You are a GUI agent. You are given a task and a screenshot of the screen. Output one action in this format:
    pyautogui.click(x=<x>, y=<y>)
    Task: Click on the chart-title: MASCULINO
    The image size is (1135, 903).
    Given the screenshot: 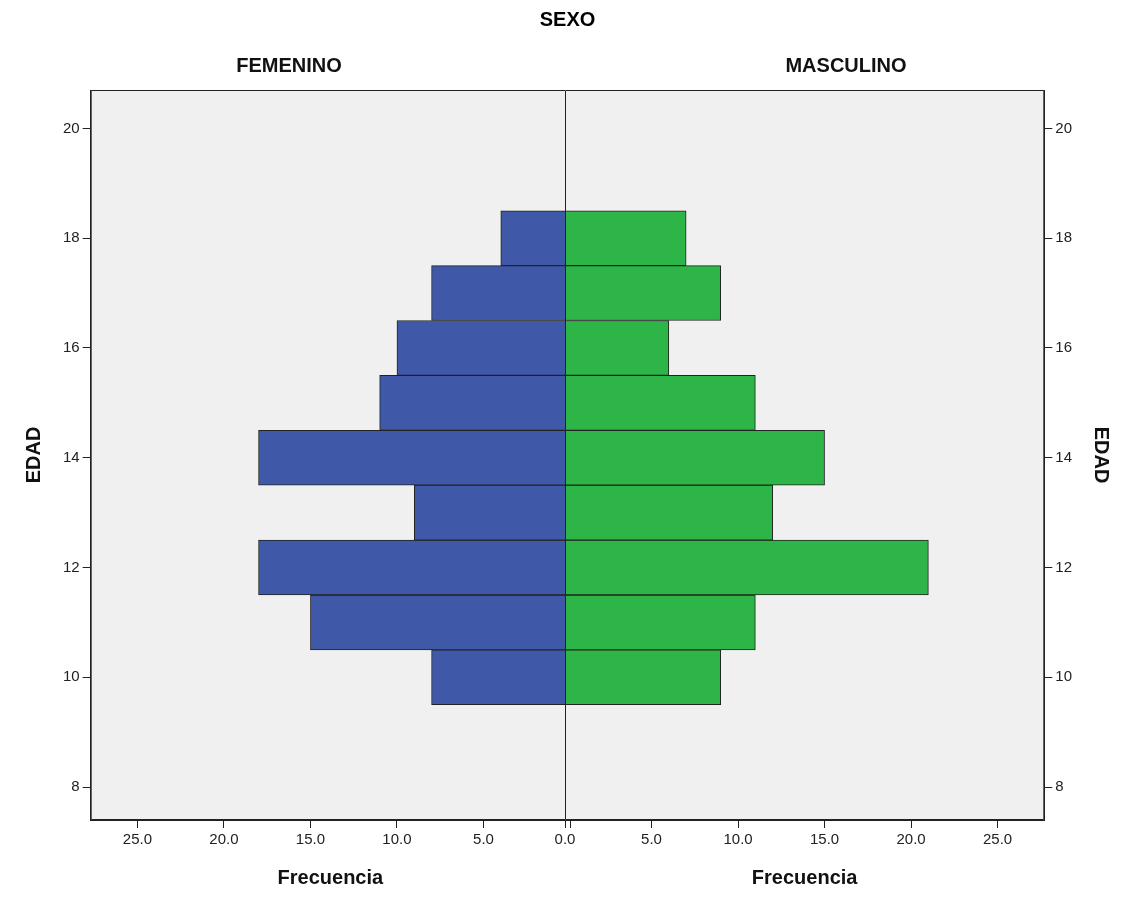 What is the action you would take?
    pyautogui.click(x=846, y=64)
    